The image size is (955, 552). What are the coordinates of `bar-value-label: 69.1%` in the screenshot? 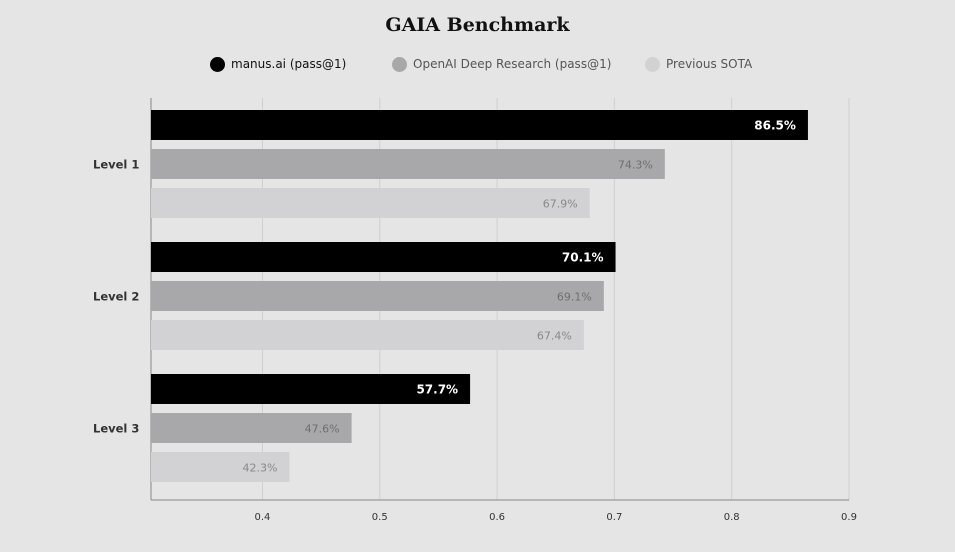 It's located at (574, 297).